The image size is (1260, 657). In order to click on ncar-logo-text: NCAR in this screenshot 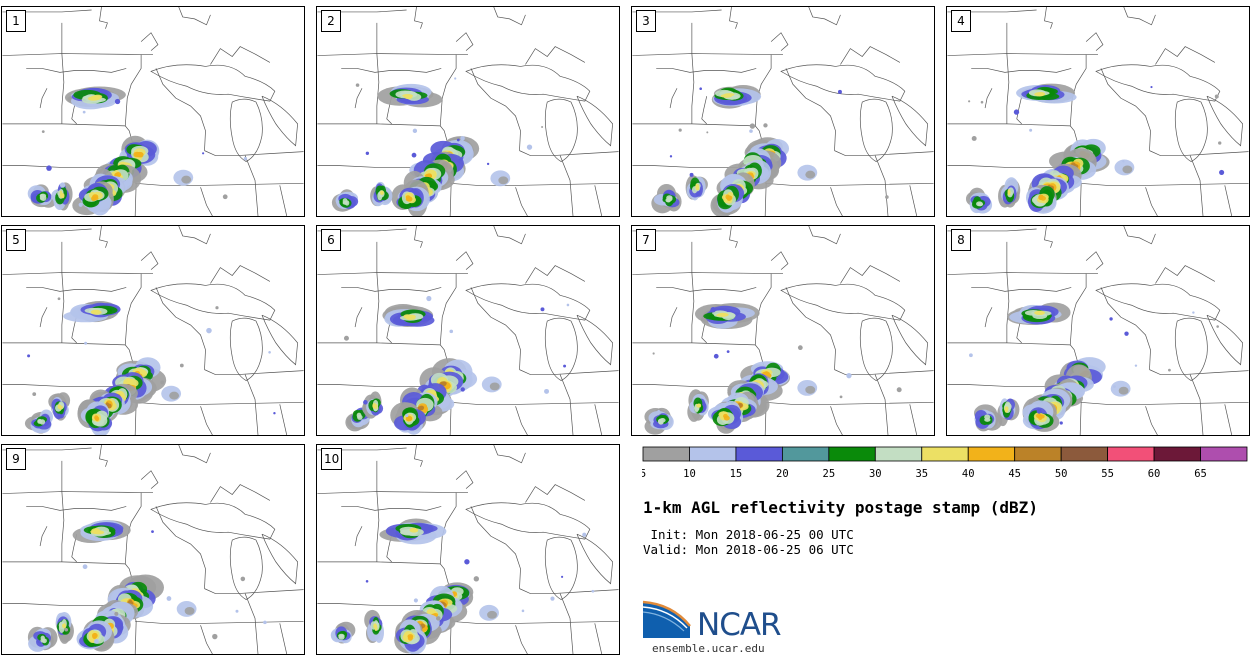, I will do `click(739, 625)`.